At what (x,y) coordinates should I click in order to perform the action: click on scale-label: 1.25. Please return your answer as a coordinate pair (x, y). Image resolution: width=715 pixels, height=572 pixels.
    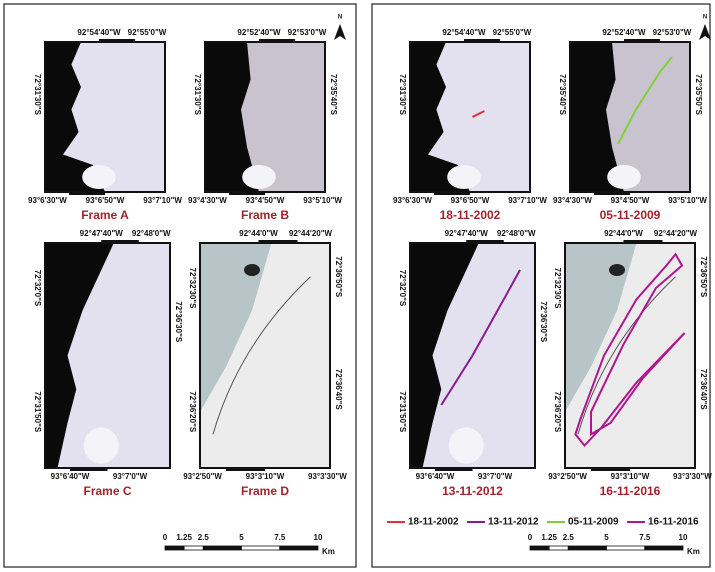
    Looking at the image, I should click on (549, 537).